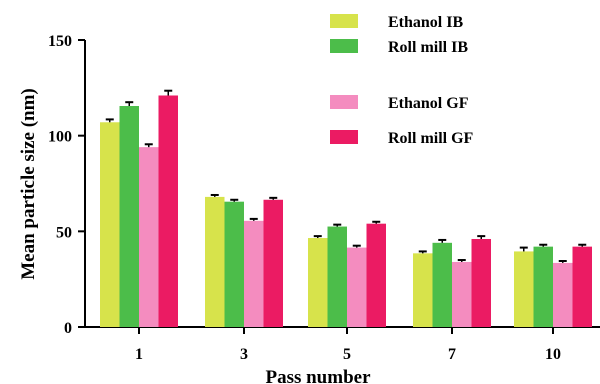 Image resolution: width=600 pixels, height=384 pixels. What do you see at coordinates (60, 41) in the screenshot?
I see `y-tick-label: 150` at bounding box center [60, 41].